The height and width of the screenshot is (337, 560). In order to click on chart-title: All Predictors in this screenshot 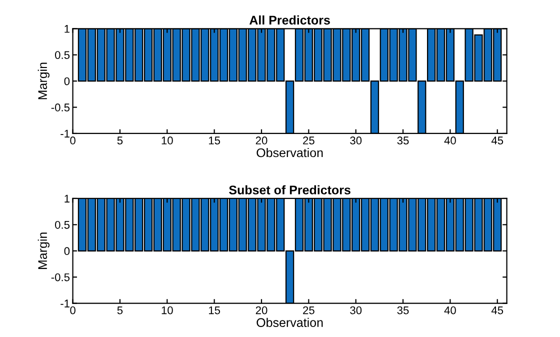, I will do `click(289, 20)`.